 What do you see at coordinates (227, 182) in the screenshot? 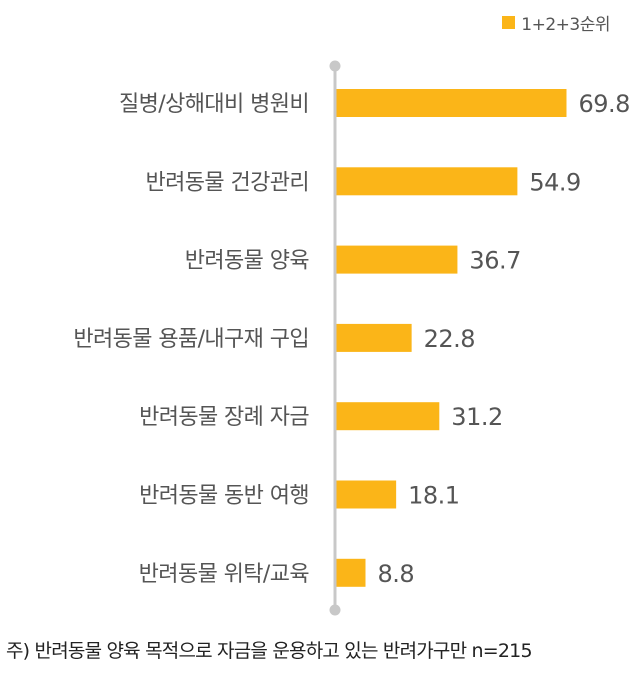
I see `category-label: 반려동물 건강관리` at bounding box center [227, 182].